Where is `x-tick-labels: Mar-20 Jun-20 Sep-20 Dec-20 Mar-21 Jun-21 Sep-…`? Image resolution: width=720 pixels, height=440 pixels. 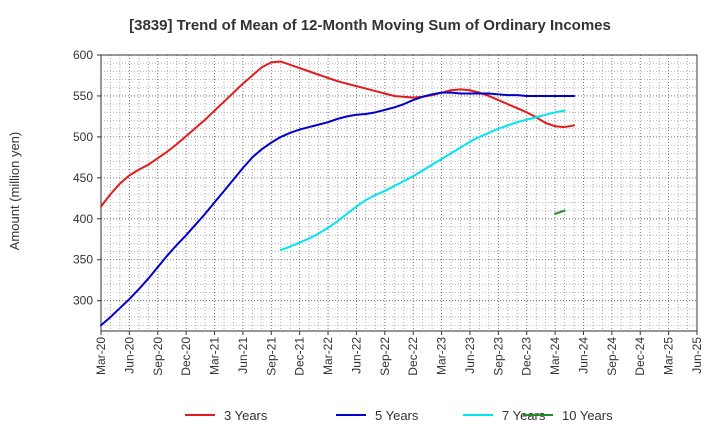
x-tick-labels: Mar-20 Jun-20 Sep-20 Dec-20 Mar-21 Jun-21 Sep-… is located at coordinates (399, 353).